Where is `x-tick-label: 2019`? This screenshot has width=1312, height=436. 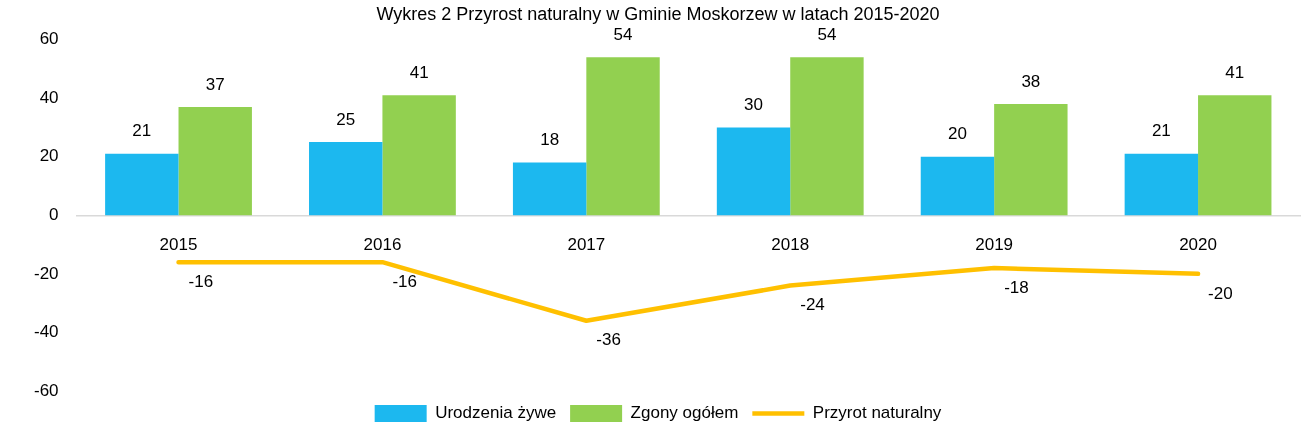
x-tick-label: 2019 is located at coordinates (994, 245).